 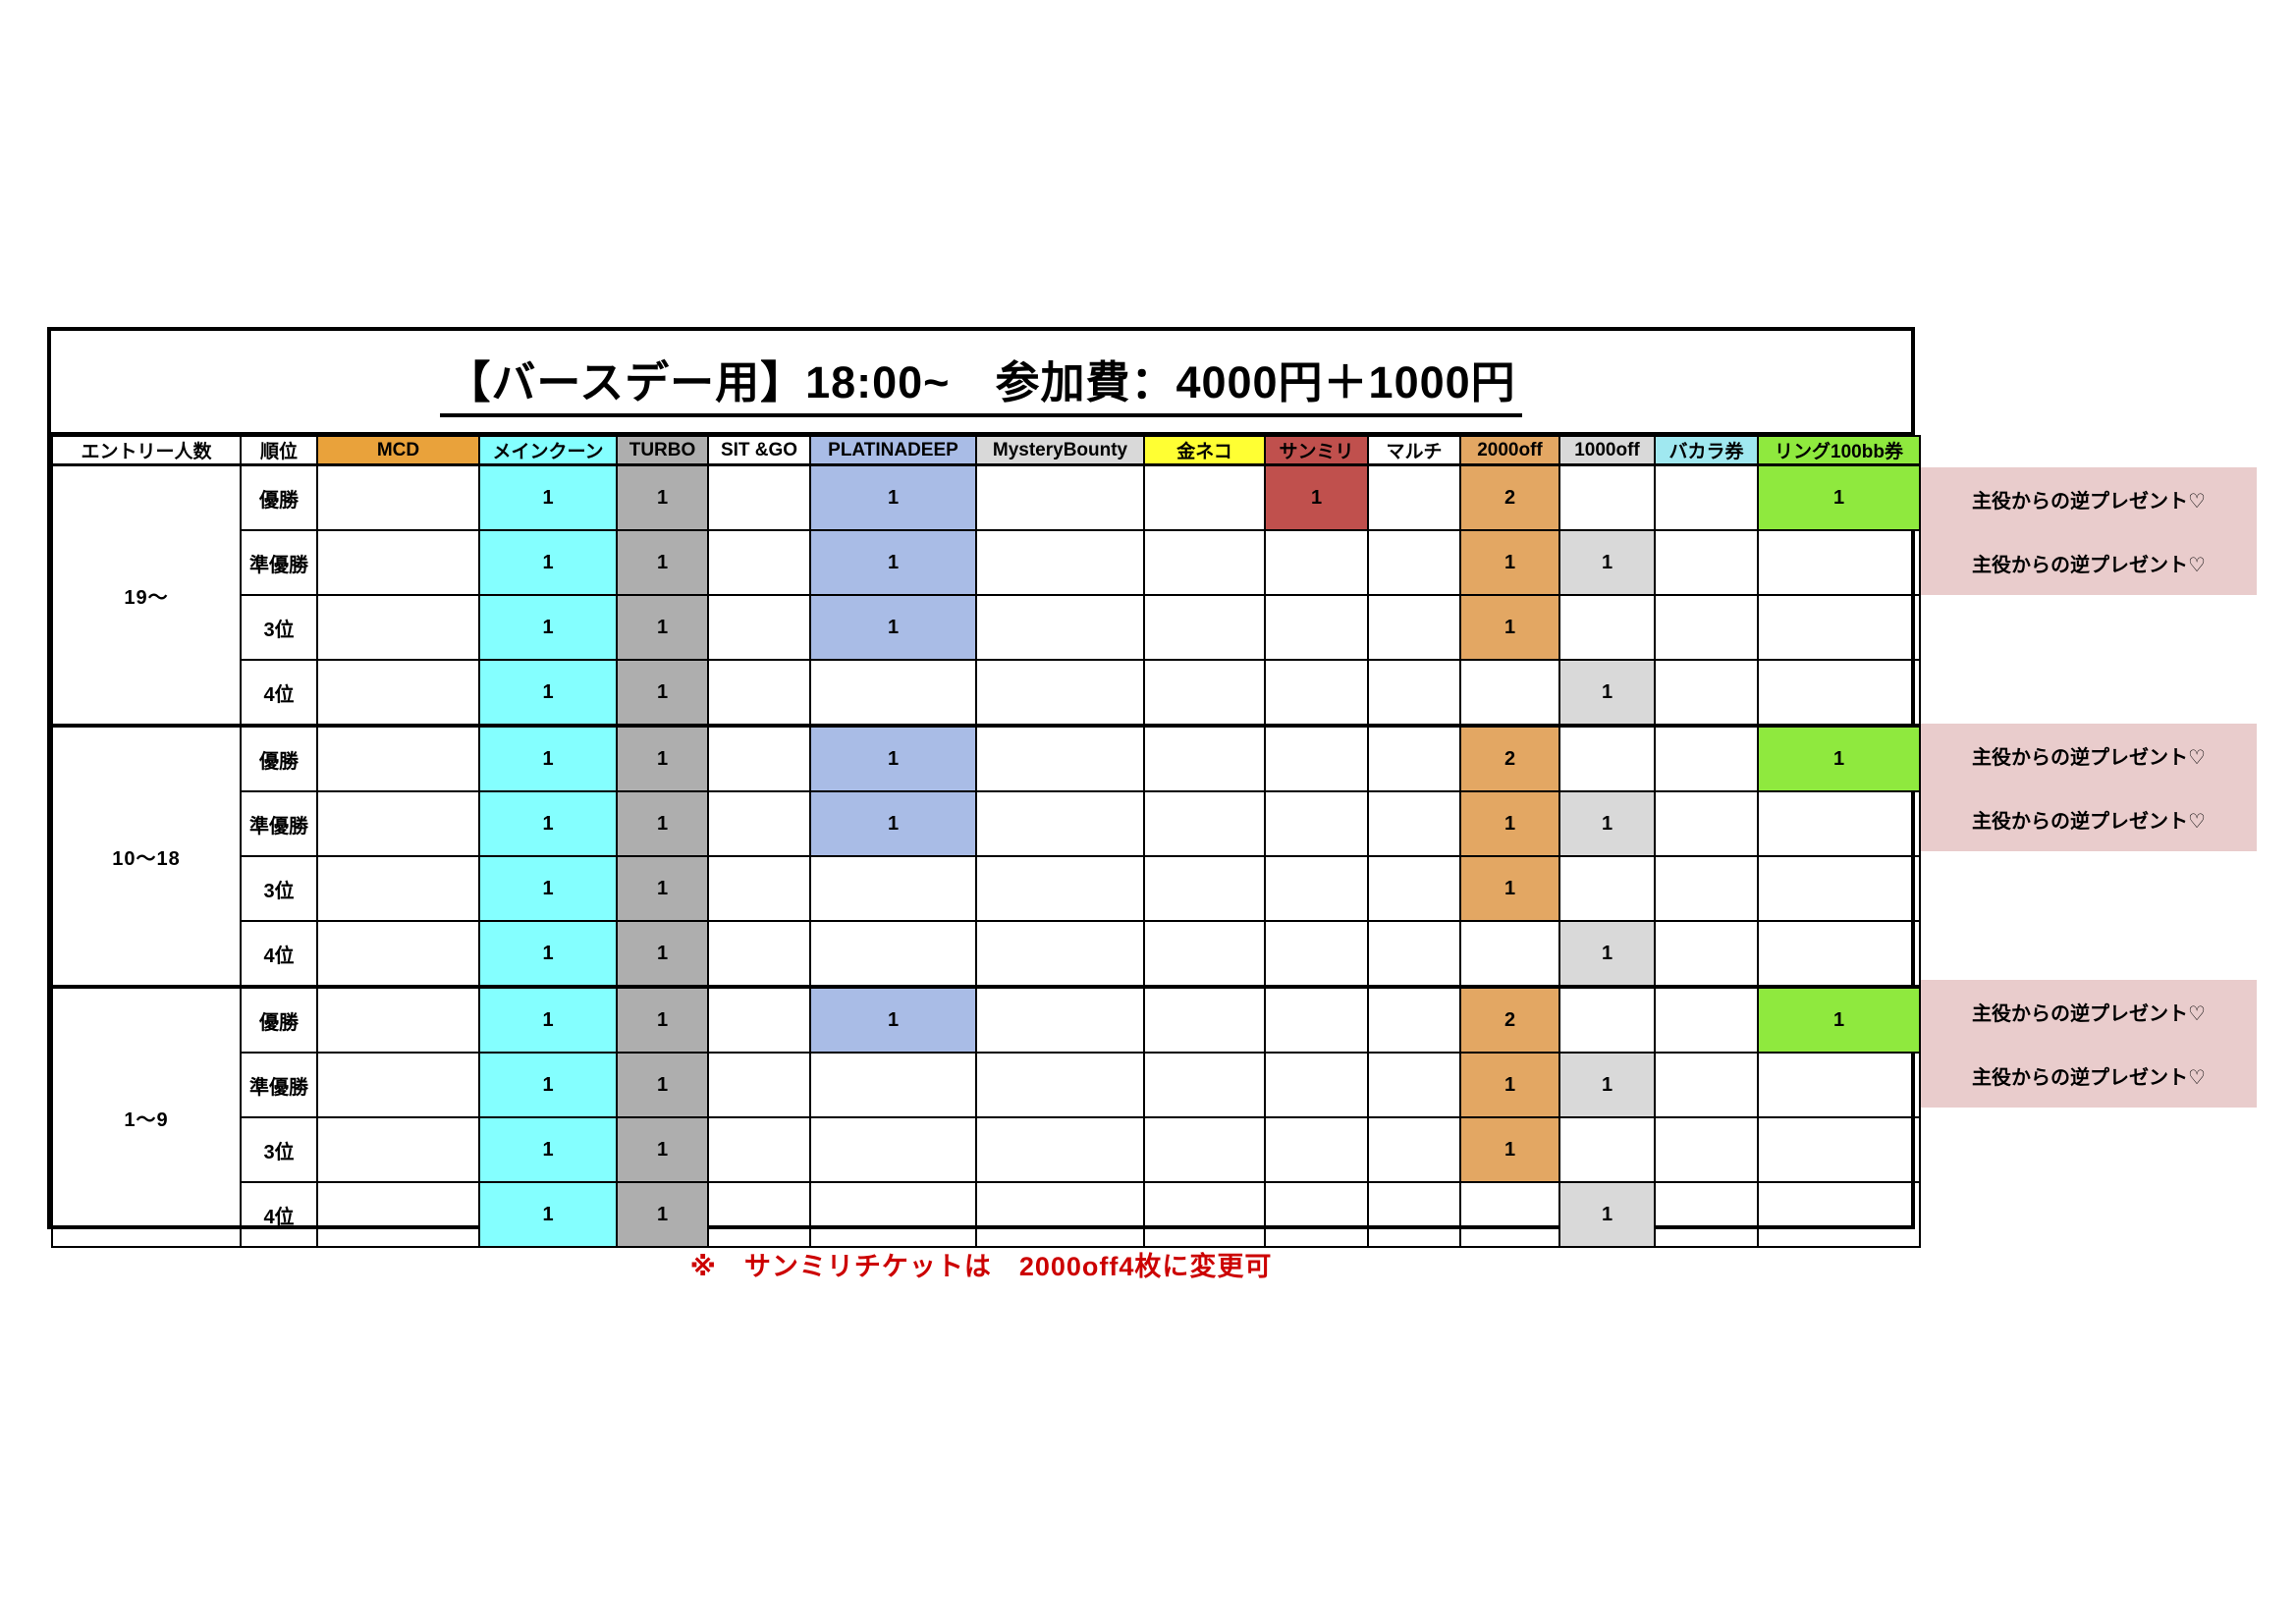 I want to click on table-row: 3位 1 1 1 1, so click(x=986, y=627).